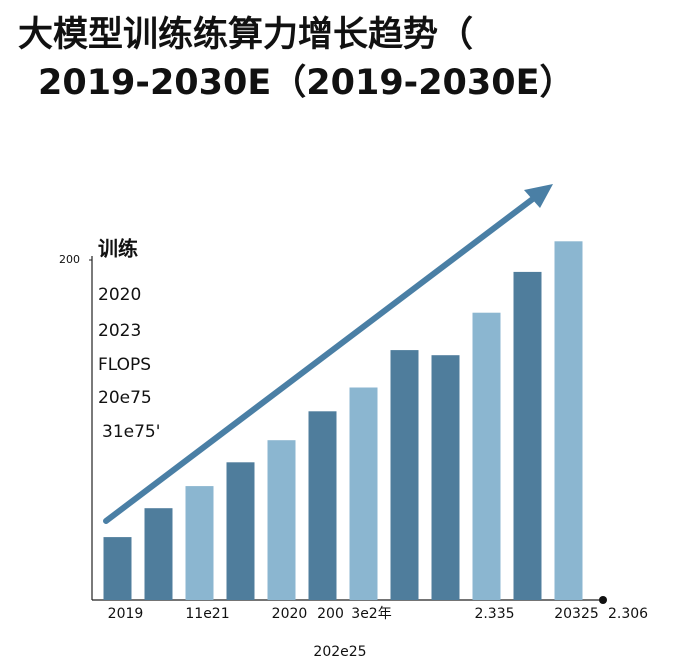 Image resolution: width=700 pixels, height=670 pixels. I want to click on annotation: 20e75, so click(125, 398).